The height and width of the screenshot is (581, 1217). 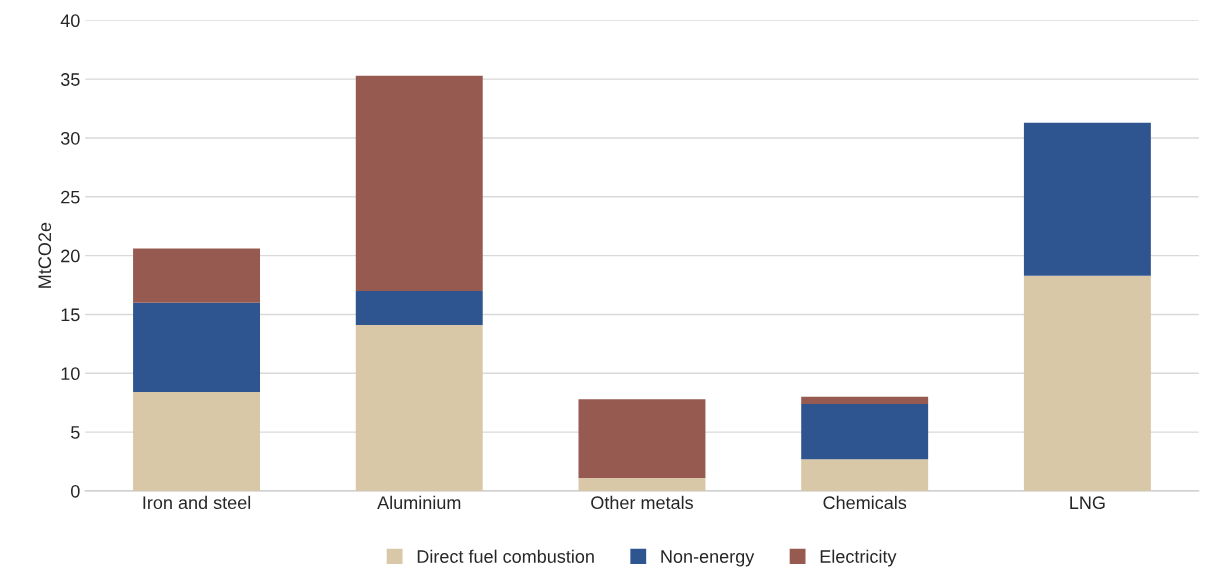 I want to click on y-axis-title: MtCO2e, so click(x=45, y=255).